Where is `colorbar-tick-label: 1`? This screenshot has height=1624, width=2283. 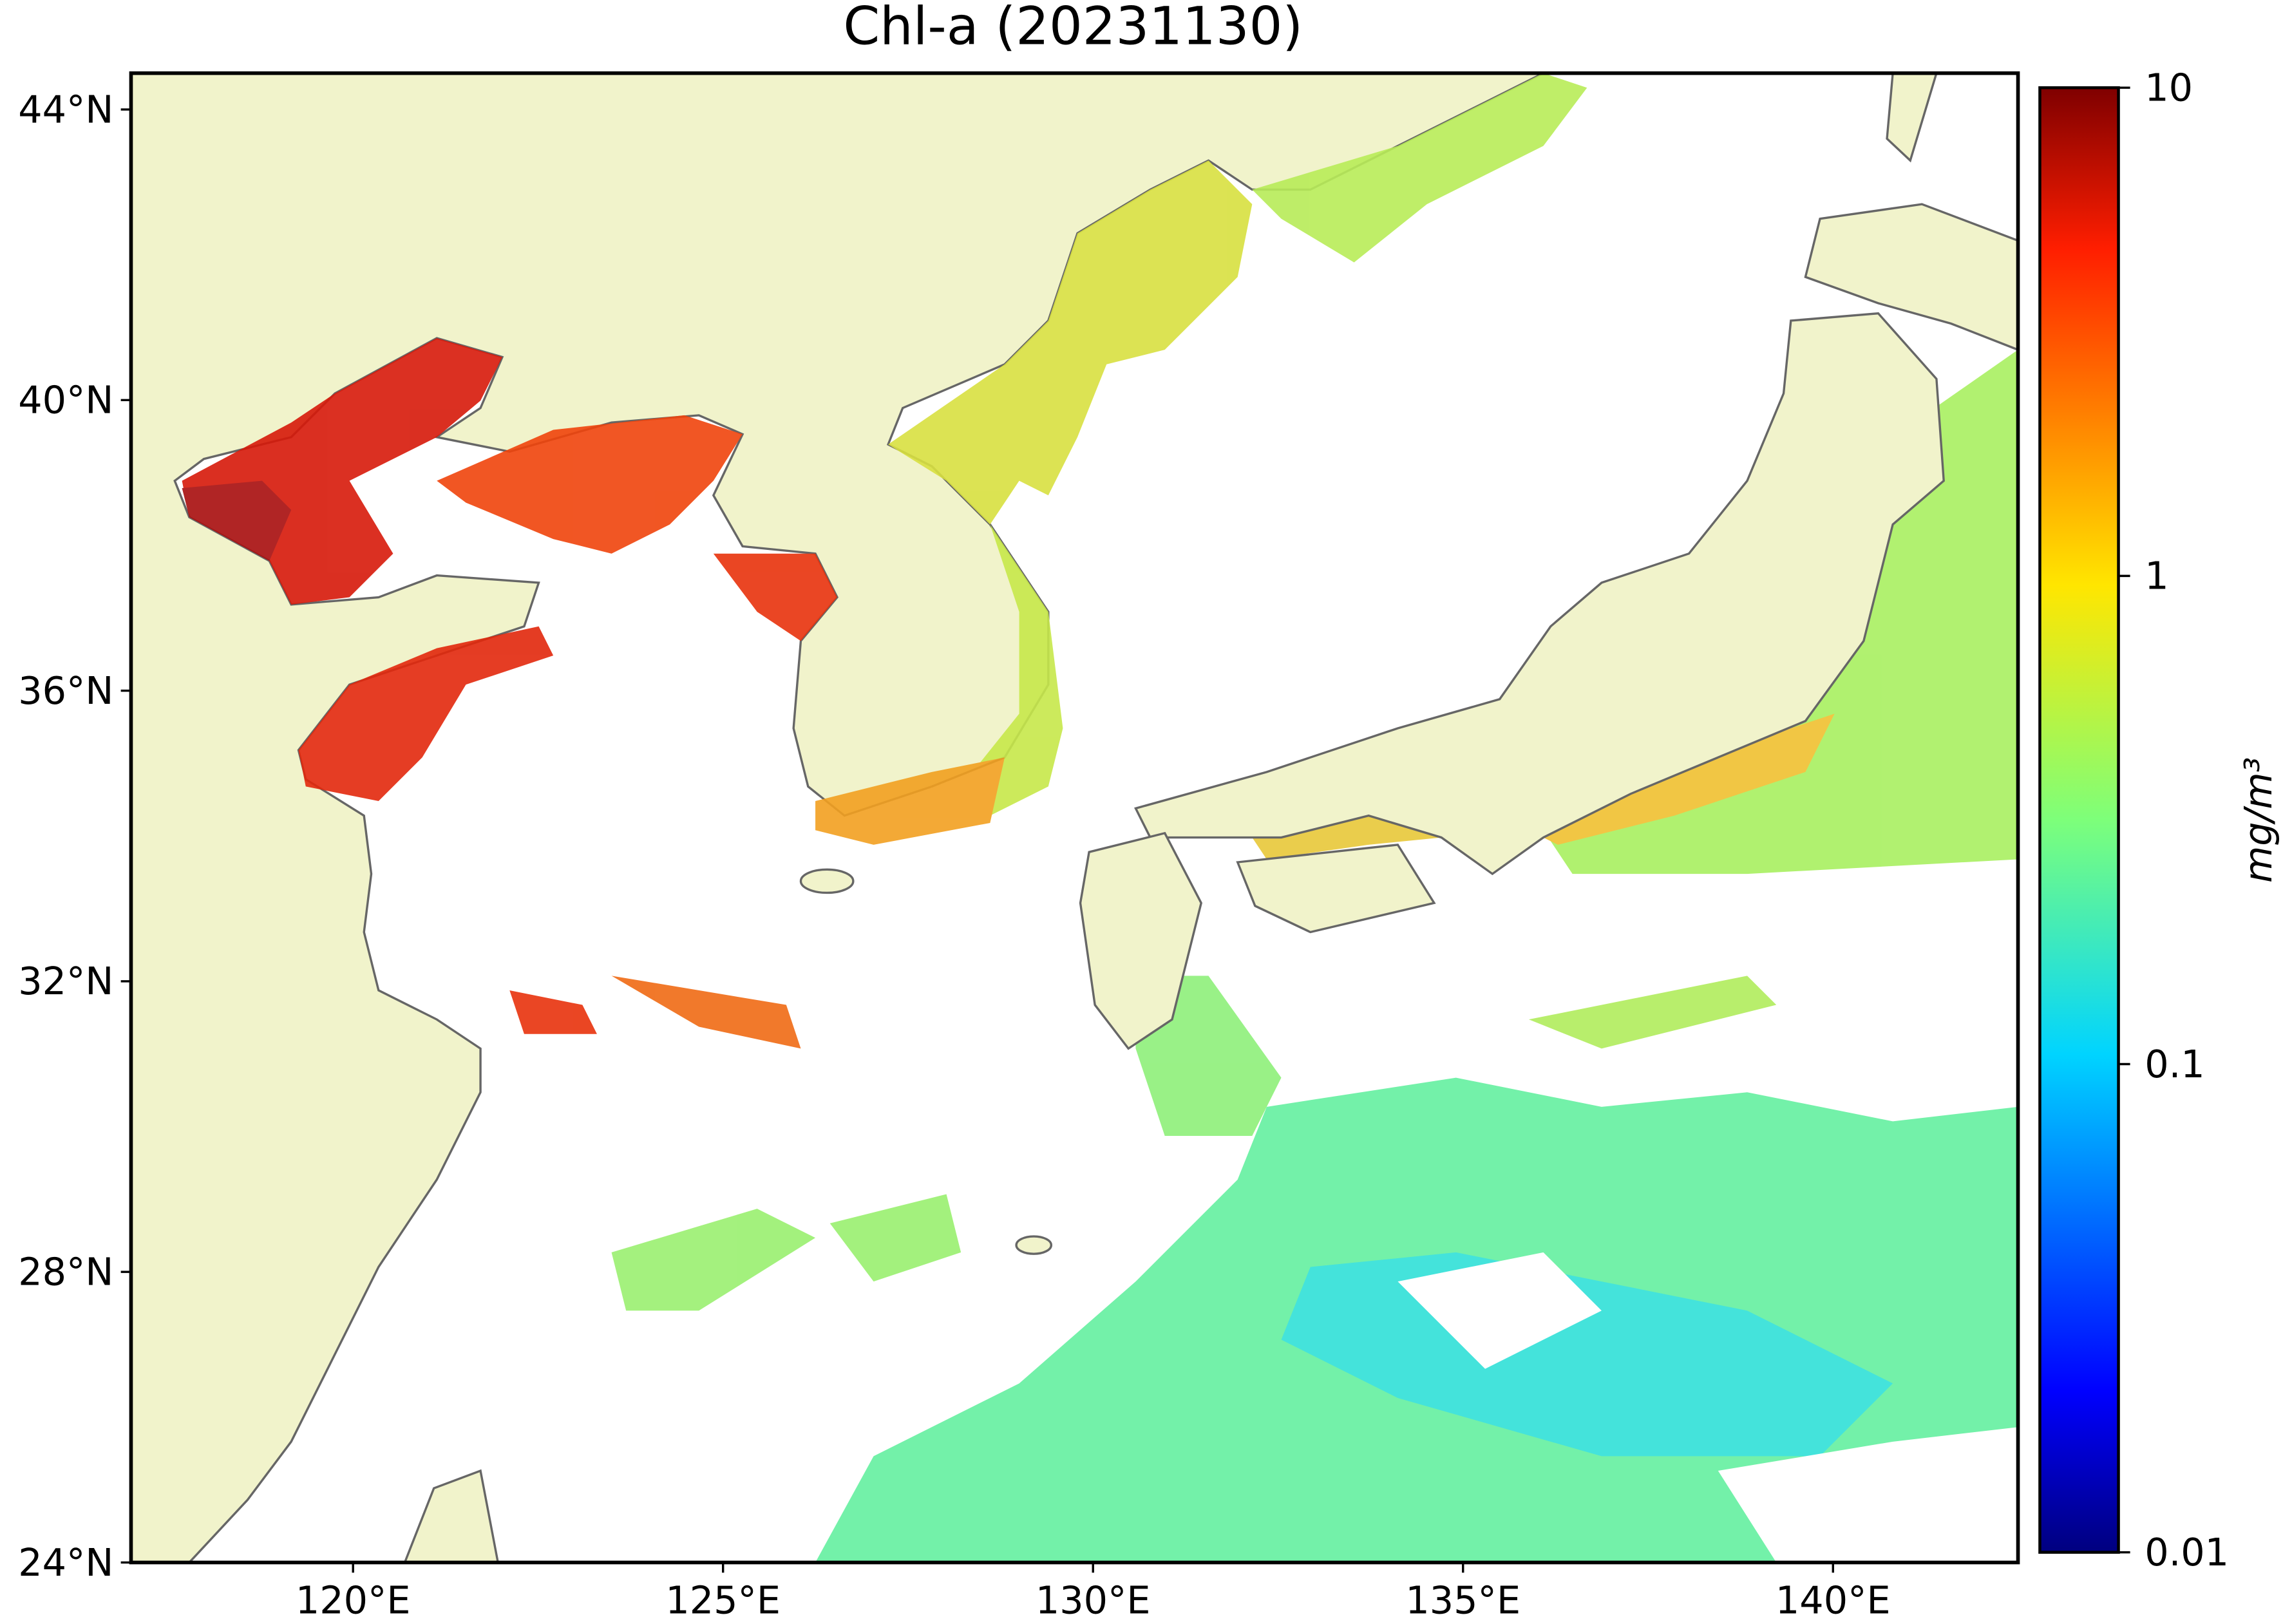 colorbar-tick-label: 1 is located at coordinates (2156, 576).